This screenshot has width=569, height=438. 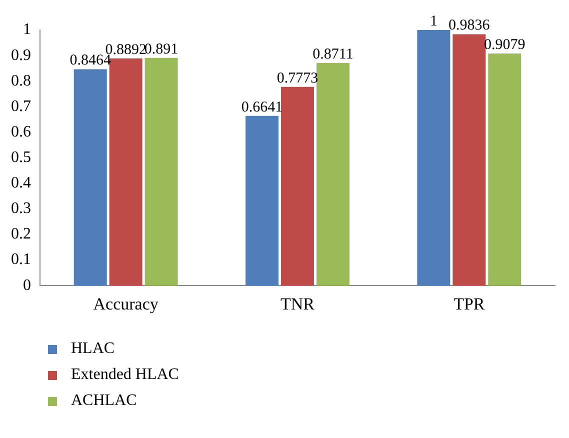 What do you see at coordinates (21, 183) in the screenshot?
I see `y-tick-label: 0.4` at bounding box center [21, 183].